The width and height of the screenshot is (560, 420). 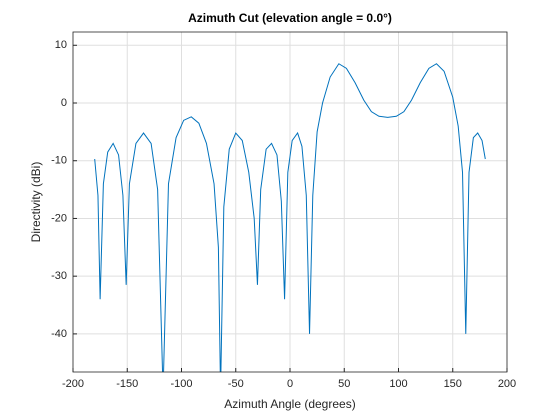 What do you see at coordinates (64, 103) in the screenshot?
I see `y-tick-label: 0` at bounding box center [64, 103].